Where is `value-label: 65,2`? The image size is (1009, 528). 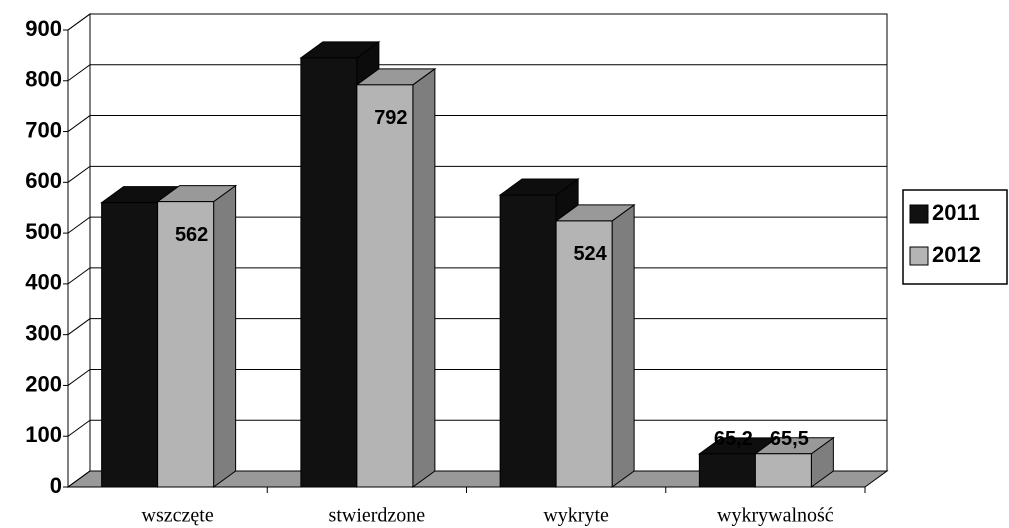 value-label: 65,2 is located at coordinates (733, 439).